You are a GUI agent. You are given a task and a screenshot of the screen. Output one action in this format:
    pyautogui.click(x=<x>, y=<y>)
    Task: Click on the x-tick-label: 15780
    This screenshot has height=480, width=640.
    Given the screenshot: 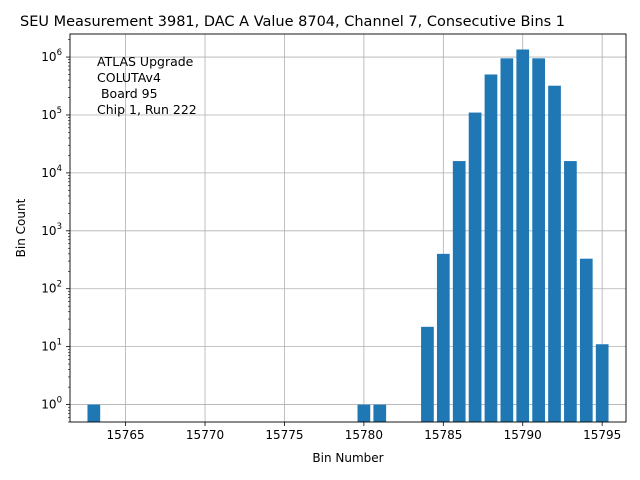 What is the action you would take?
    pyautogui.click(x=364, y=435)
    